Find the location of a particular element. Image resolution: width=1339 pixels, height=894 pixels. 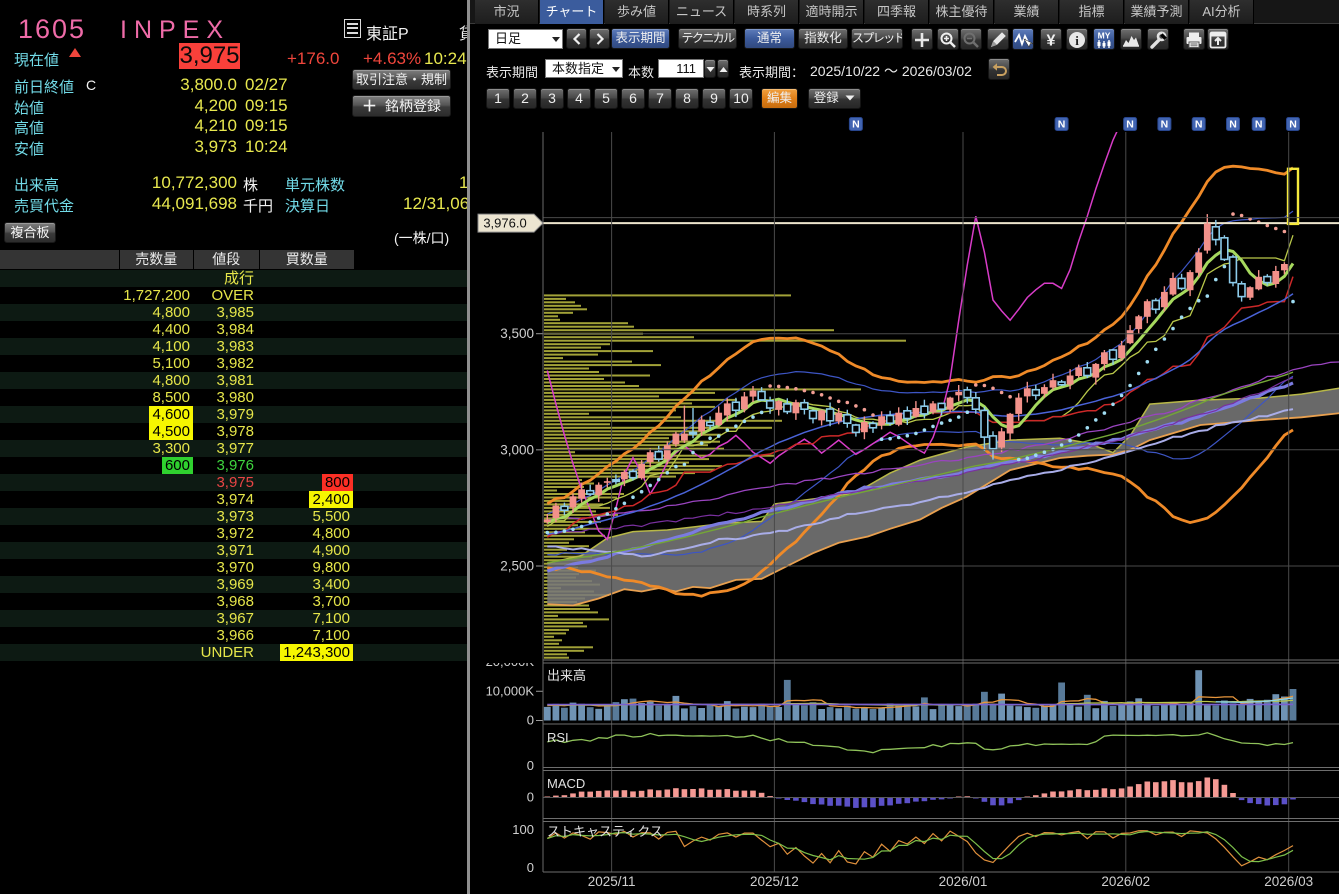

preset-7-button: 7 is located at coordinates (660, 98).